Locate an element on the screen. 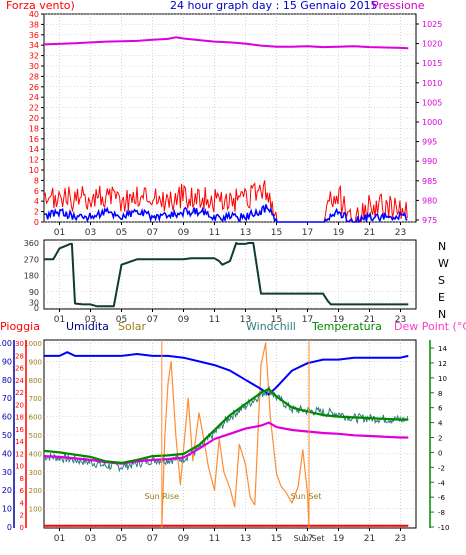 Image resolution: width=466 pixels, height=555 pixels. temperature-tick-label: -2 is located at coordinates (441, 468).